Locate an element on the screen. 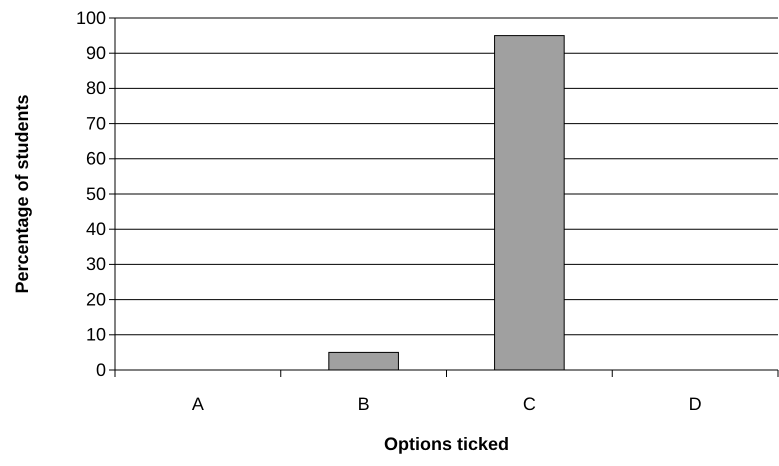 The width and height of the screenshot is (779, 466). y-tick-label: 30 is located at coordinates (96, 264).